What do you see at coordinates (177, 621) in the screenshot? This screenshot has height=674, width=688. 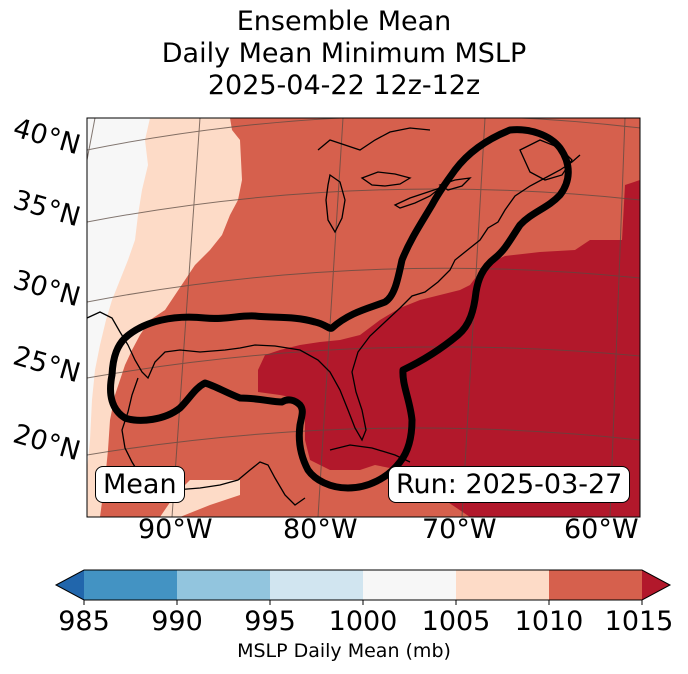 I see `colorbar-tick-990: 990` at bounding box center [177, 621].